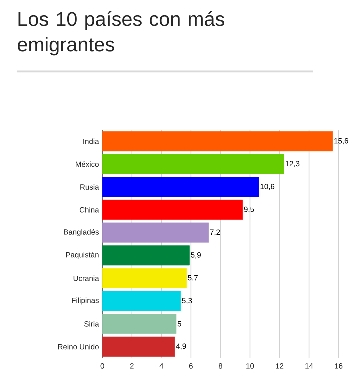  Describe the element at coordinates (121, 34) in the screenshot. I see `chart-title: Los 10 países con más emigrantes` at that location.